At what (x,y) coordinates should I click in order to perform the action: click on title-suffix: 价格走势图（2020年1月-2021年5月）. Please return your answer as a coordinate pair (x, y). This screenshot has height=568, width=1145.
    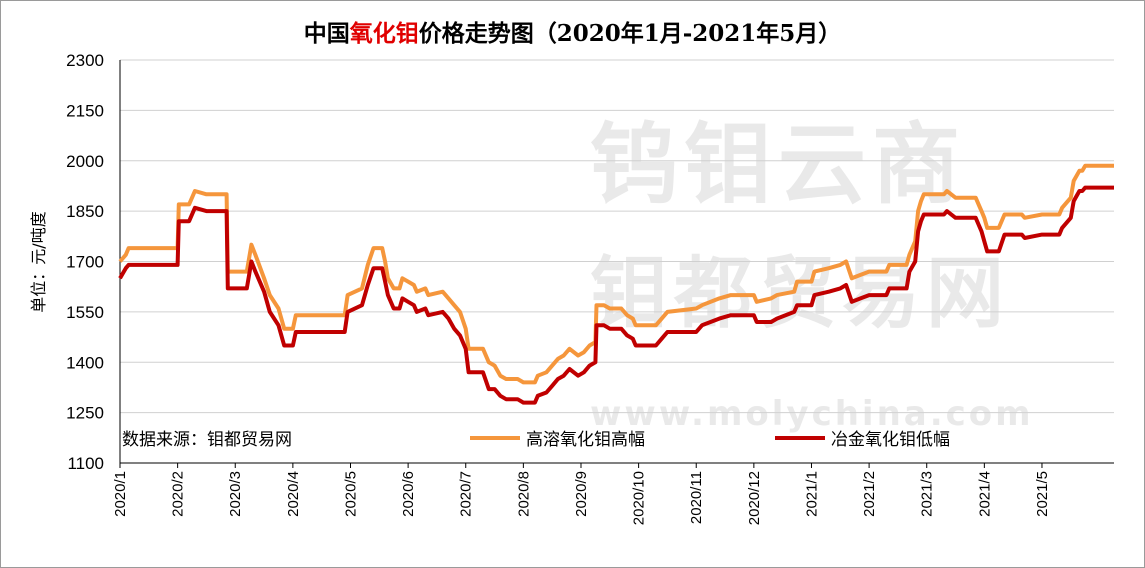
    Looking at the image, I should click on (630, 33).